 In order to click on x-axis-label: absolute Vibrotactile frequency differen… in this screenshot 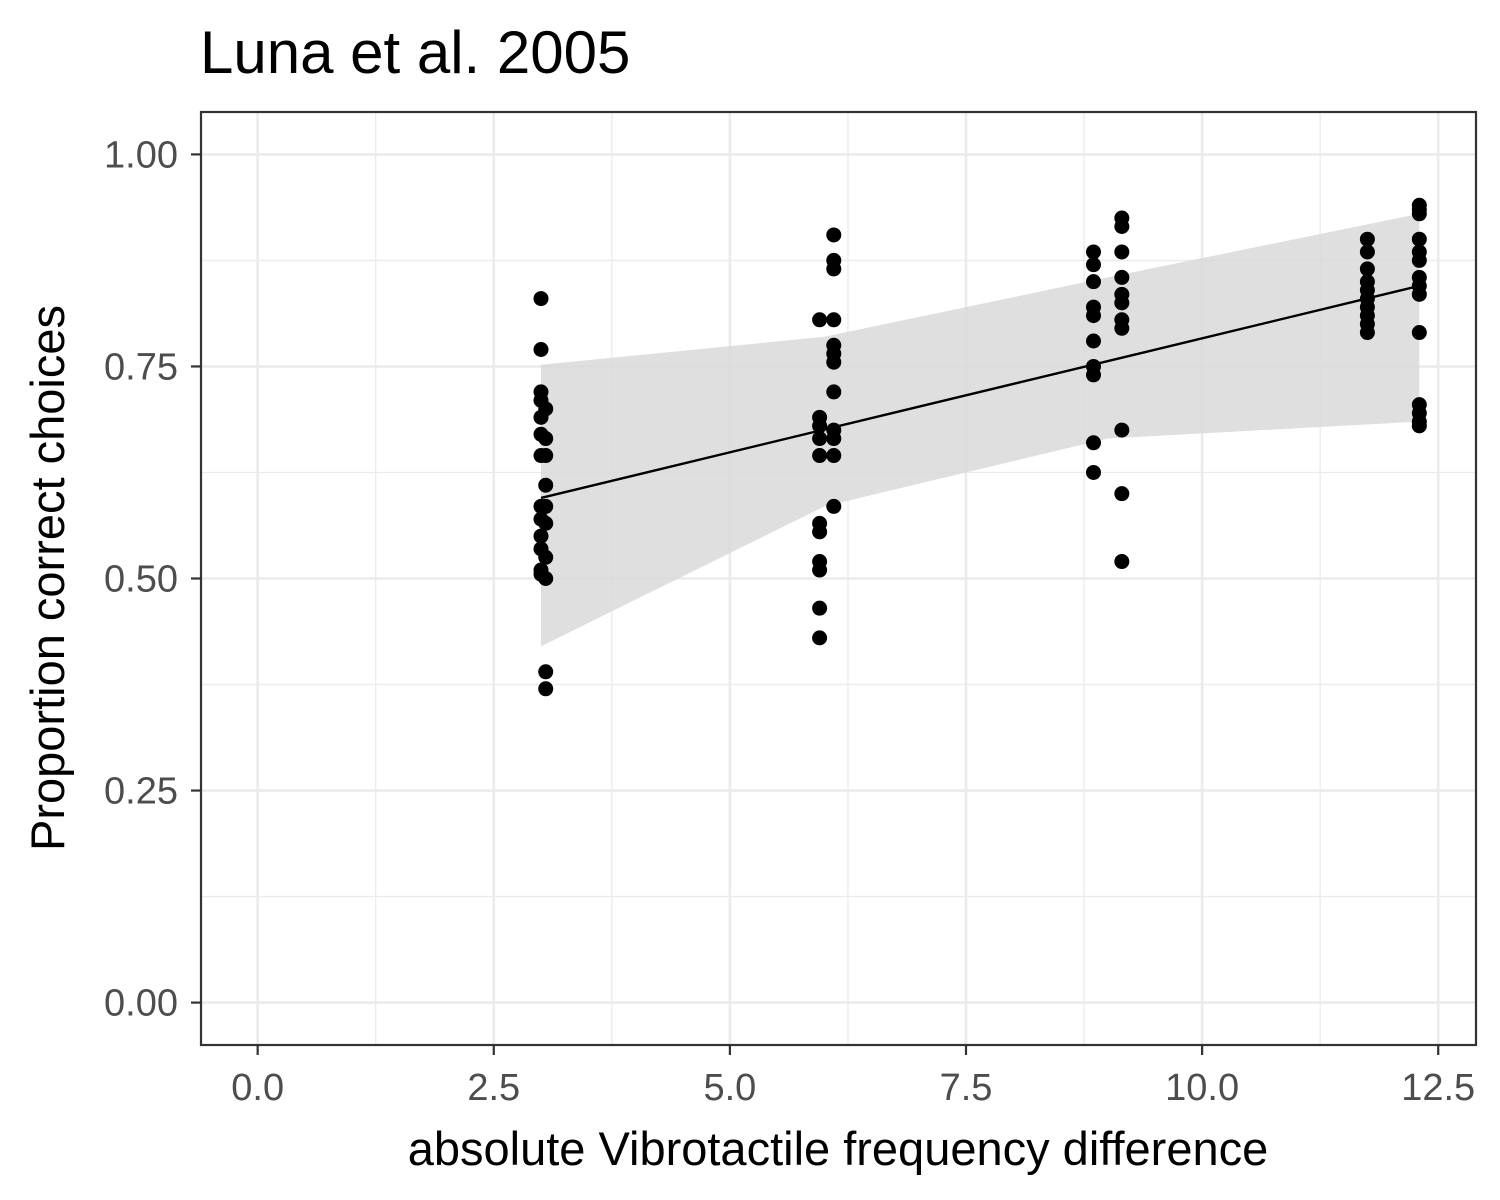, I will do `click(838, 1148)`.